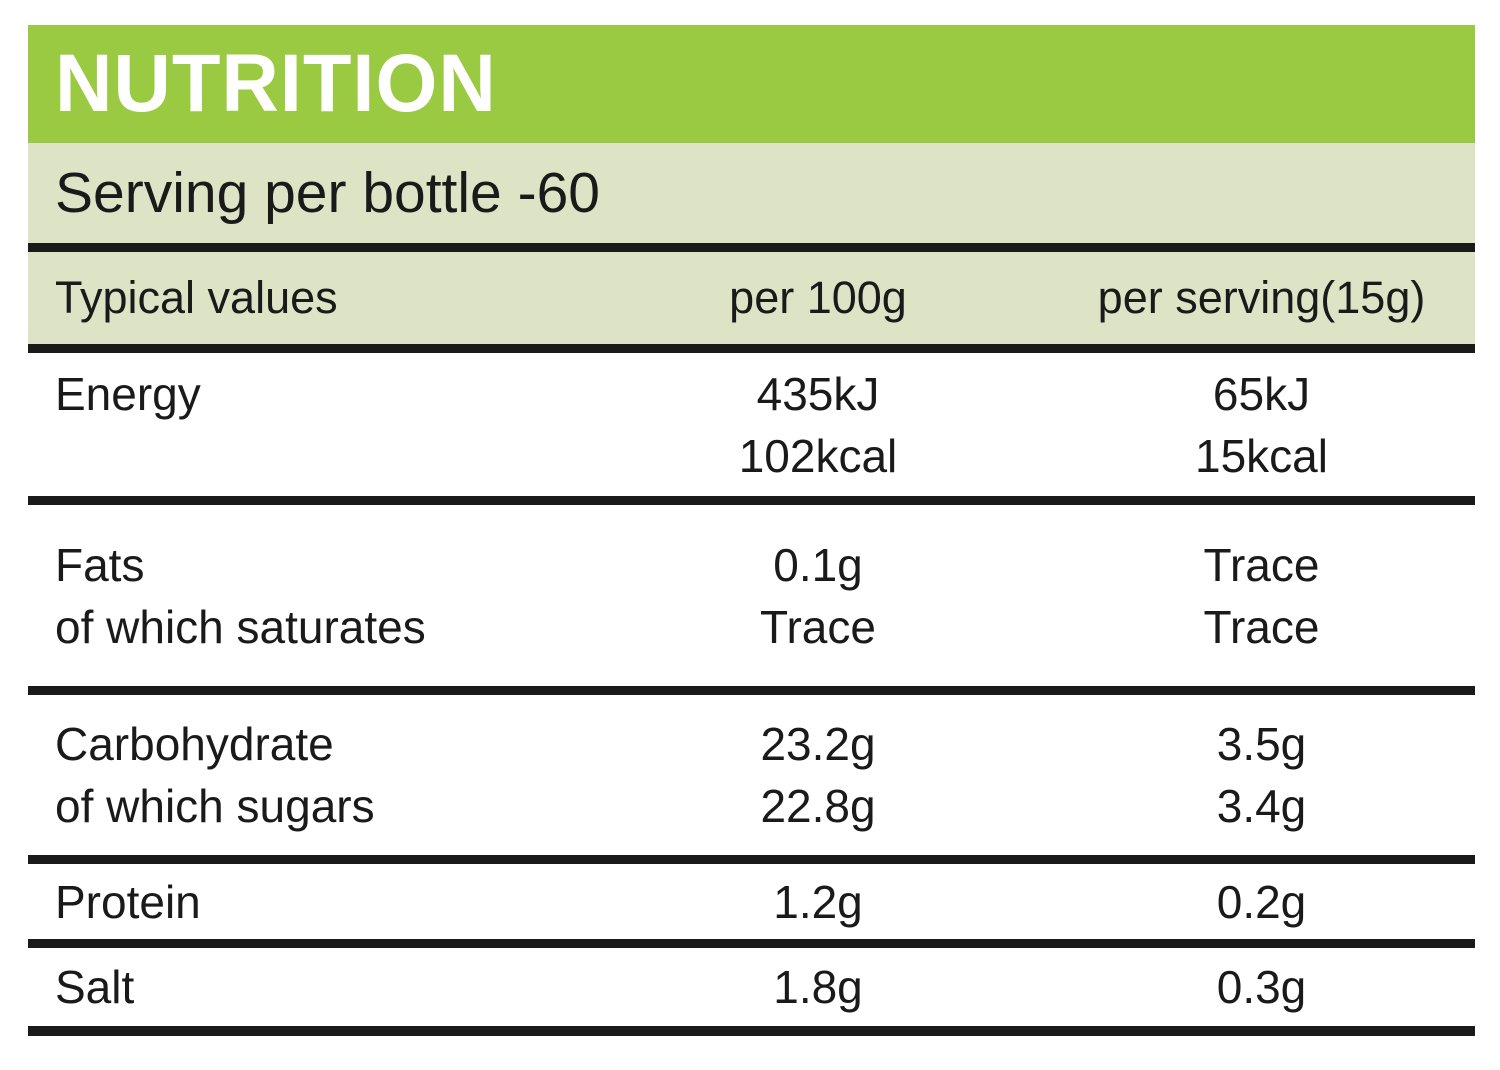 The image size is (1500, 1070). Describe the element at coordinates (818, 744) in the screenshot. I see `value-line: 23.2g` at that location.